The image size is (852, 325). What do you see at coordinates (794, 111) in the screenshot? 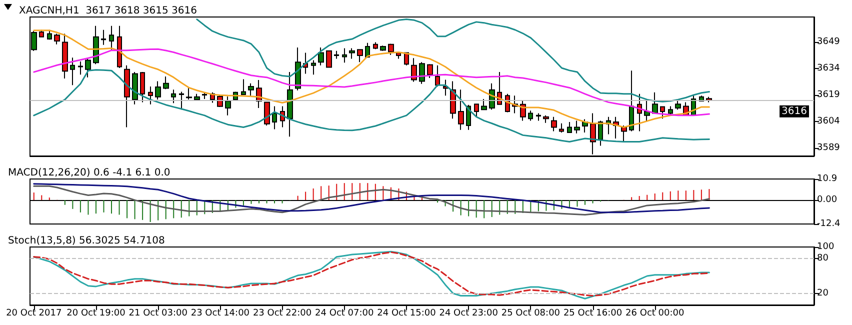
I see `ref-line-label: 3616` at bounding box center [794, 111].